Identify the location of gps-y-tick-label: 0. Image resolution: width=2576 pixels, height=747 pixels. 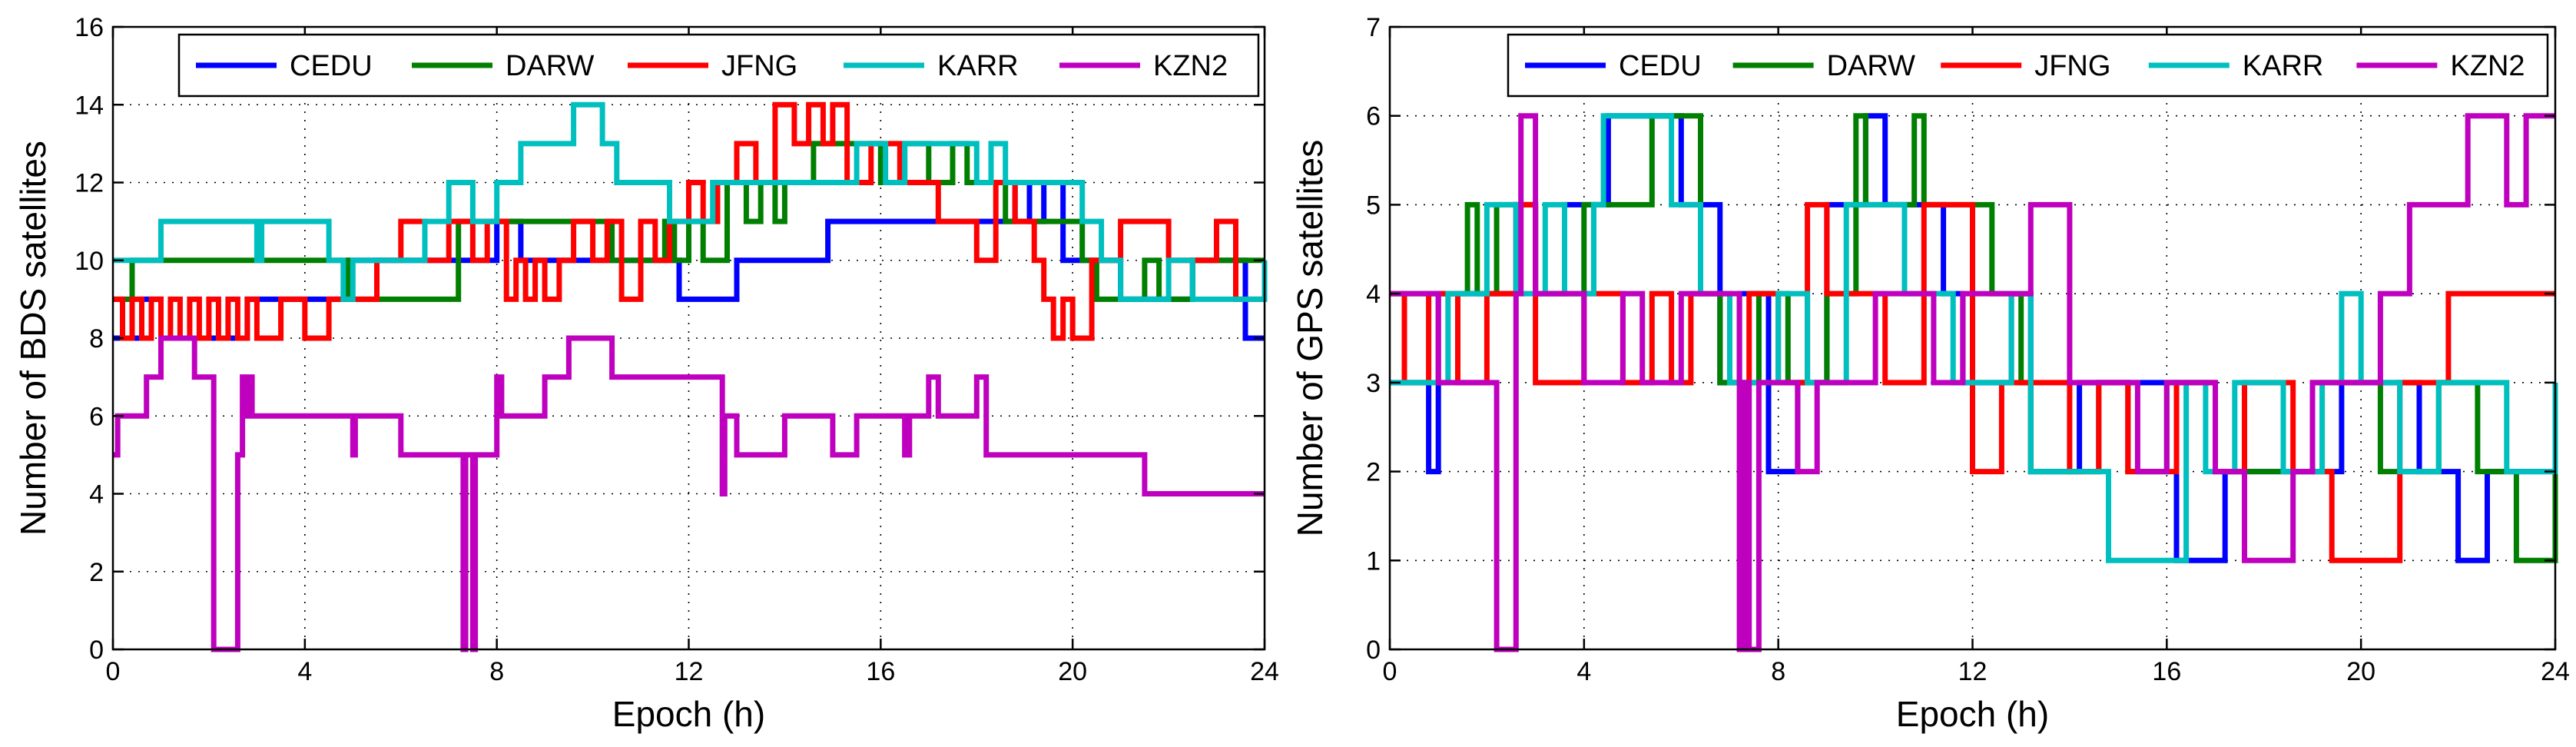
(1373, 650).